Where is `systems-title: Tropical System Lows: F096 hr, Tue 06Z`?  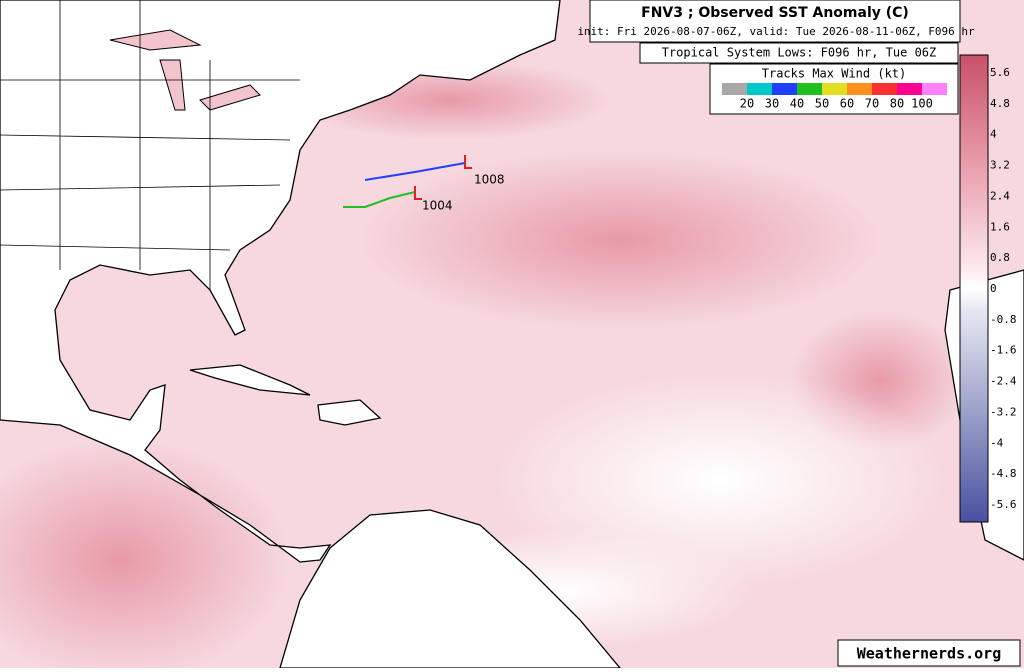 systems-title: Tropical System Lows: F096 hr, Tue 06Z is located at coordinates (799, 53).